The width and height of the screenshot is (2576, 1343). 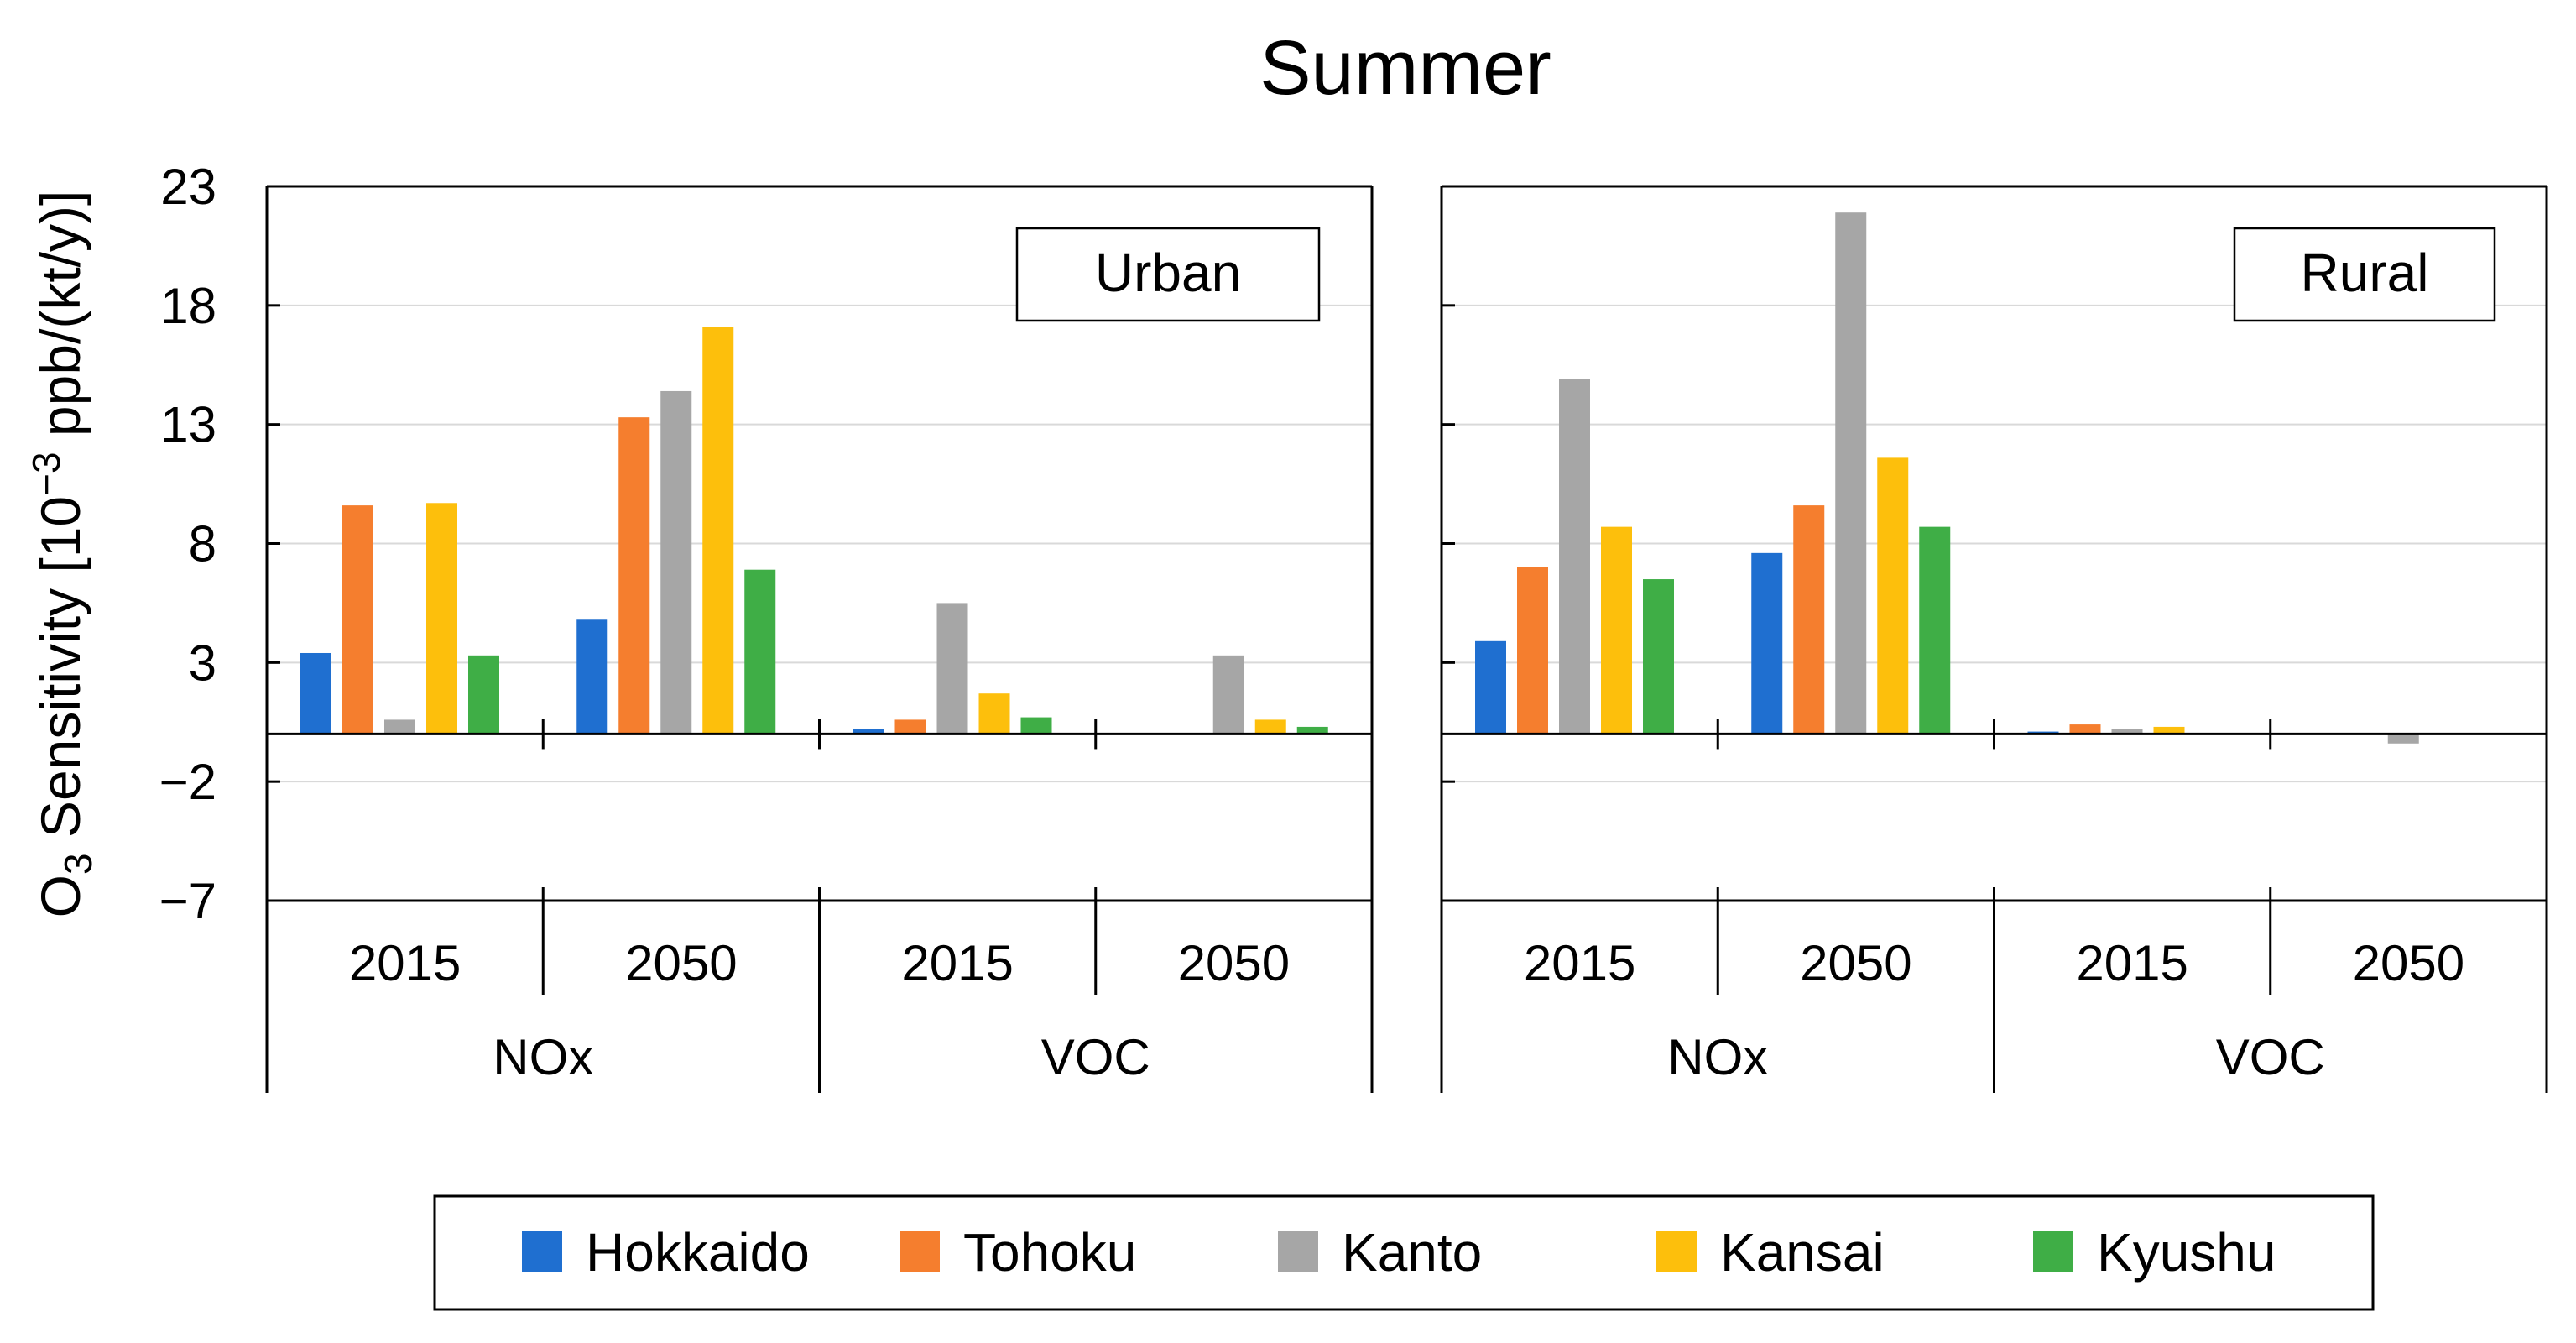 What do you see at coordinates (1490, 687) in the screenshot?
I see `bar-rural-nox-2015-hokkaido` at bounding box center [1490, 687].